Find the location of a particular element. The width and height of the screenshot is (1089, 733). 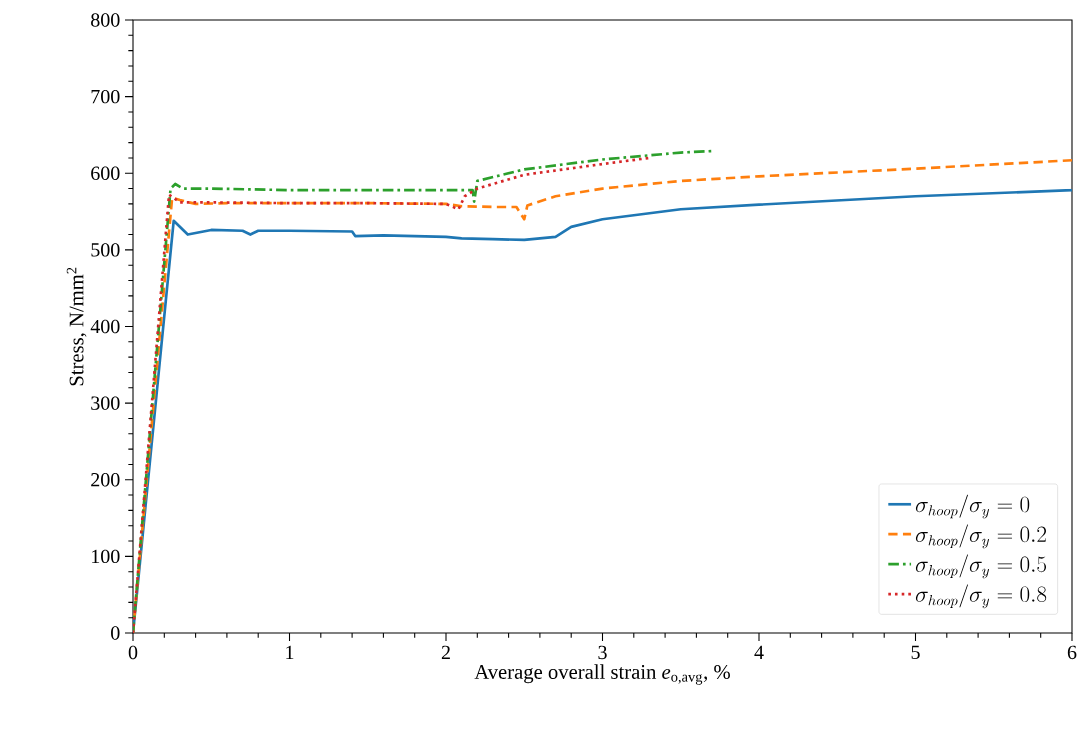

x-tick-label: 1 is located at coordinates (290, 652).